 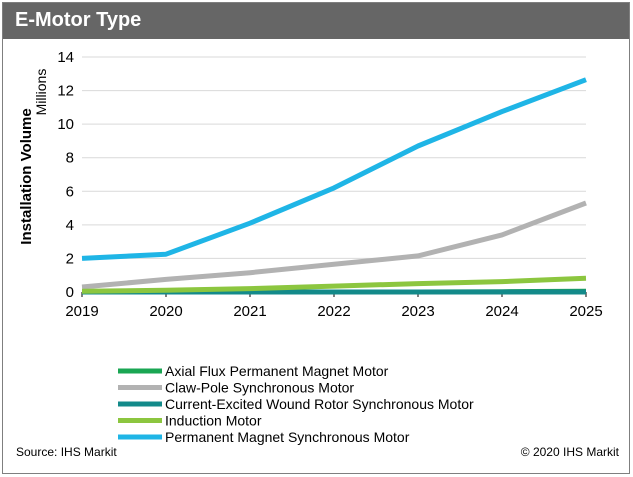 What do you see at coordinates (78, 20) in the screenshot?
I see `chart-title: E-Motor Type` at bounding box center [78, 20].